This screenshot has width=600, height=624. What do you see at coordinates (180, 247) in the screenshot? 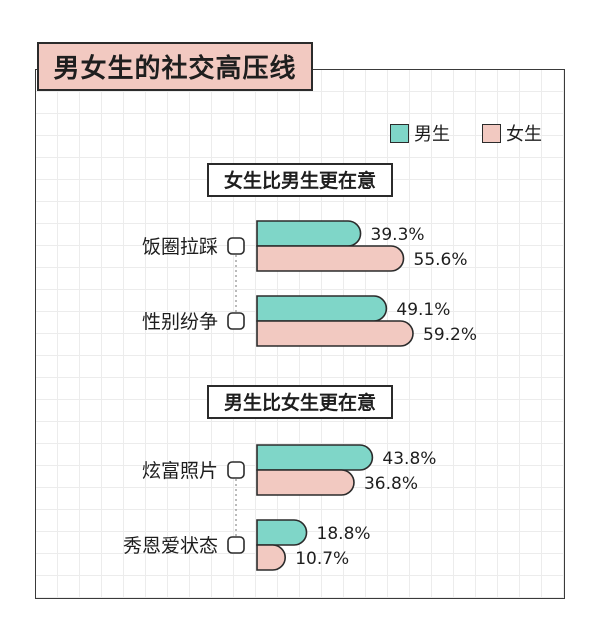
I see `category-label: 饭圈拉踩` at bounding box center [180, 247].